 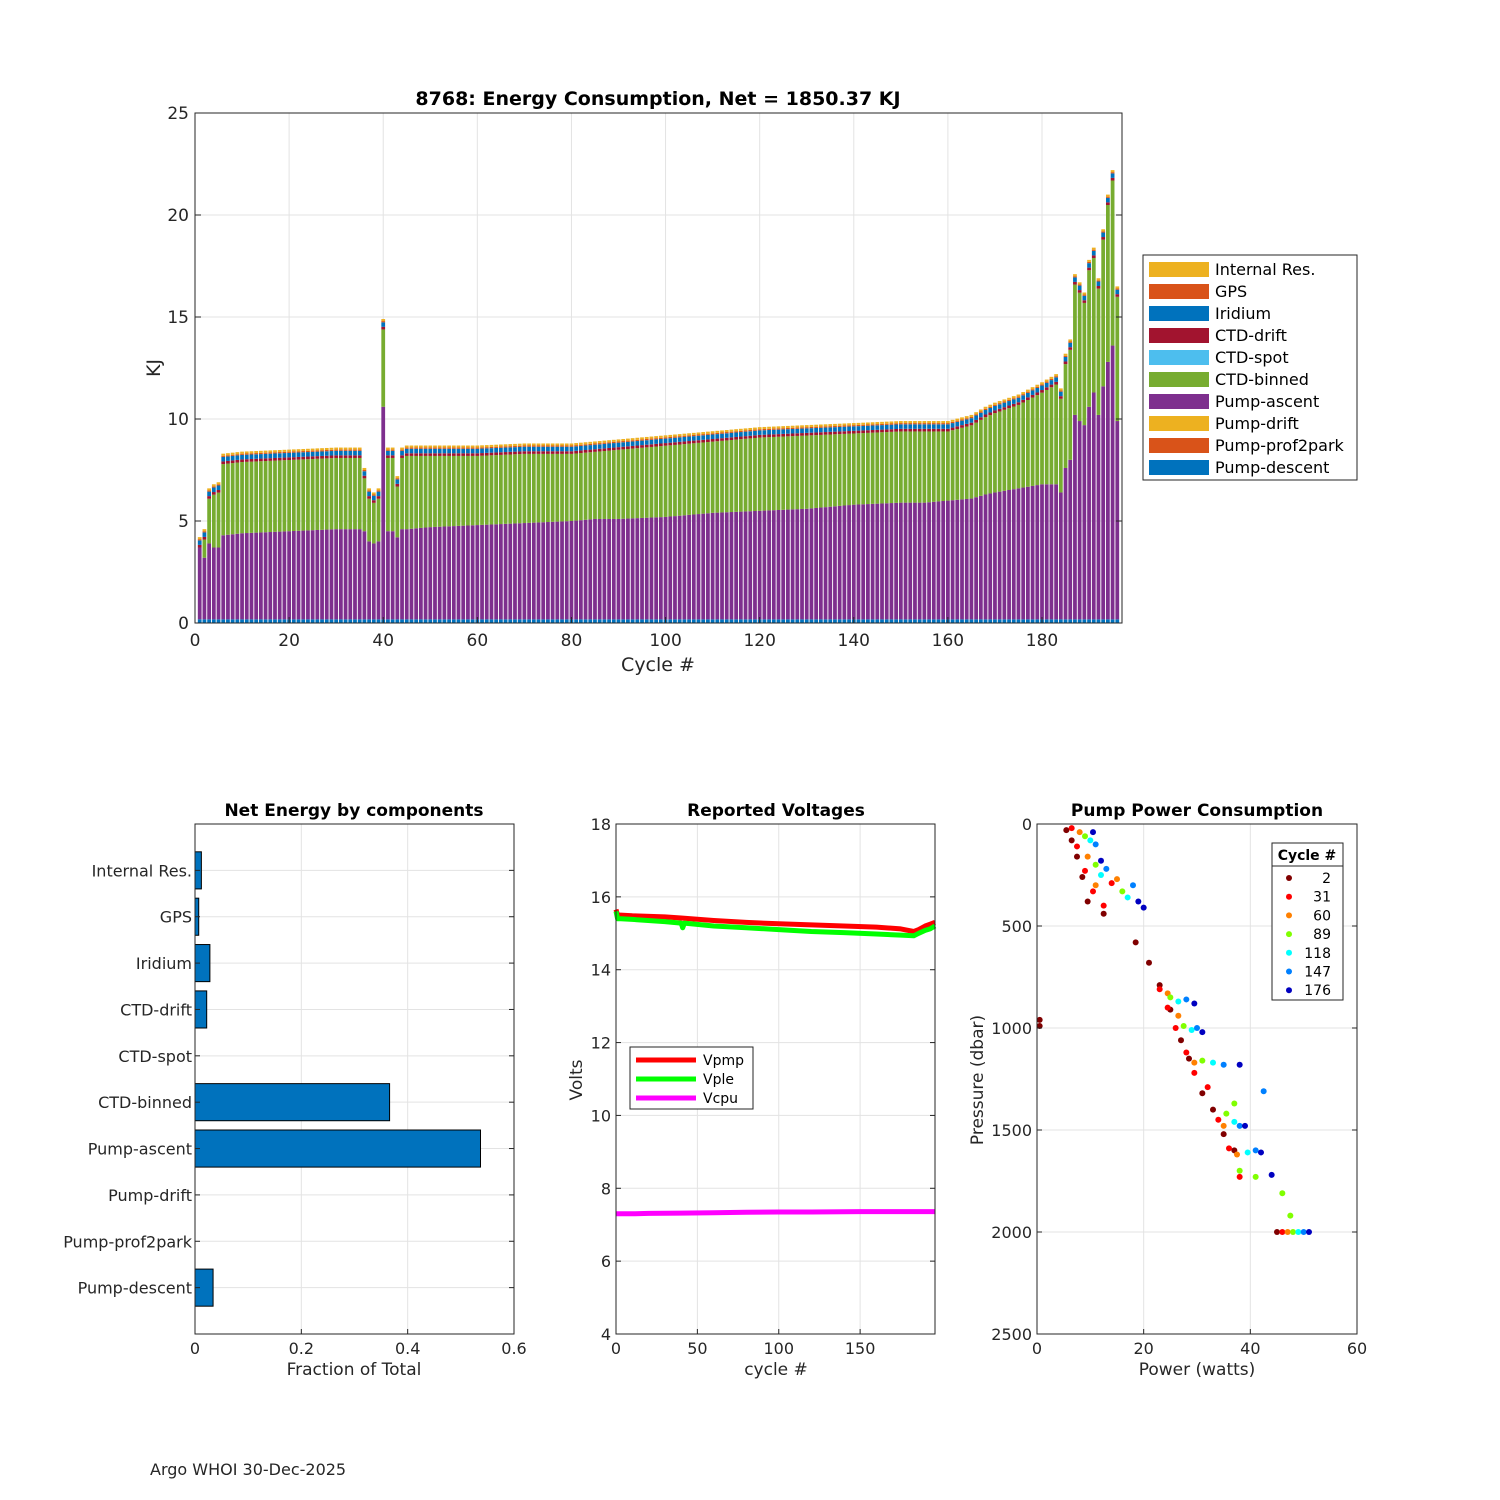 What do you see at coordinates (1322, 916) in the screenshot?
I see `pump-legend-label: 60` at bounding box center [1322, 916].